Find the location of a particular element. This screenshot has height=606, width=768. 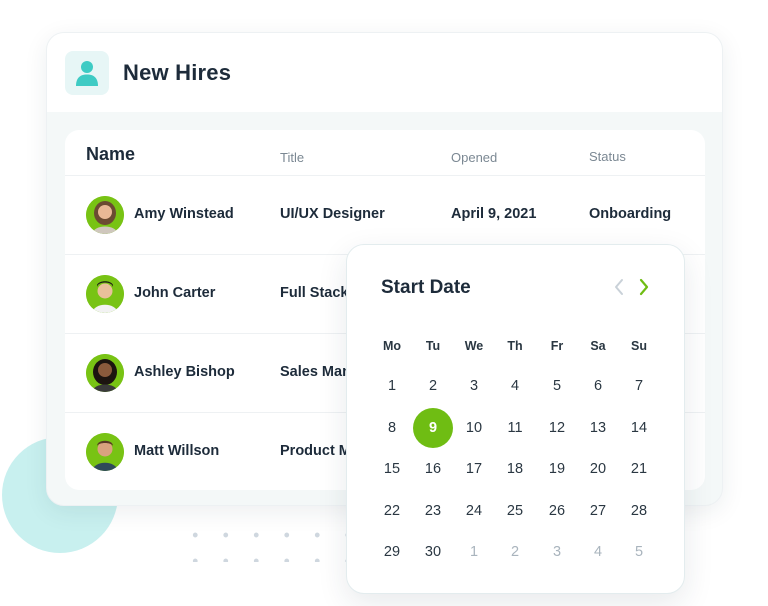

calendar-day: 7 is located at coordinates (639, 386).